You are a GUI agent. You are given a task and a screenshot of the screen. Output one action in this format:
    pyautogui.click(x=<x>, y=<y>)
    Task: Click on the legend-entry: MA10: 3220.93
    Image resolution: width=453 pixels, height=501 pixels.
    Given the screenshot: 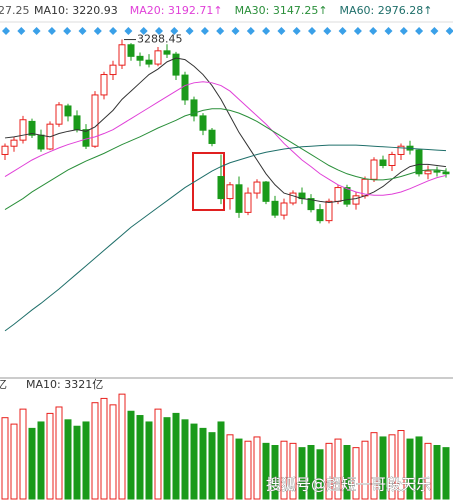 What is the action you would take?
    pyautogui.click(x=76, y=10)
    